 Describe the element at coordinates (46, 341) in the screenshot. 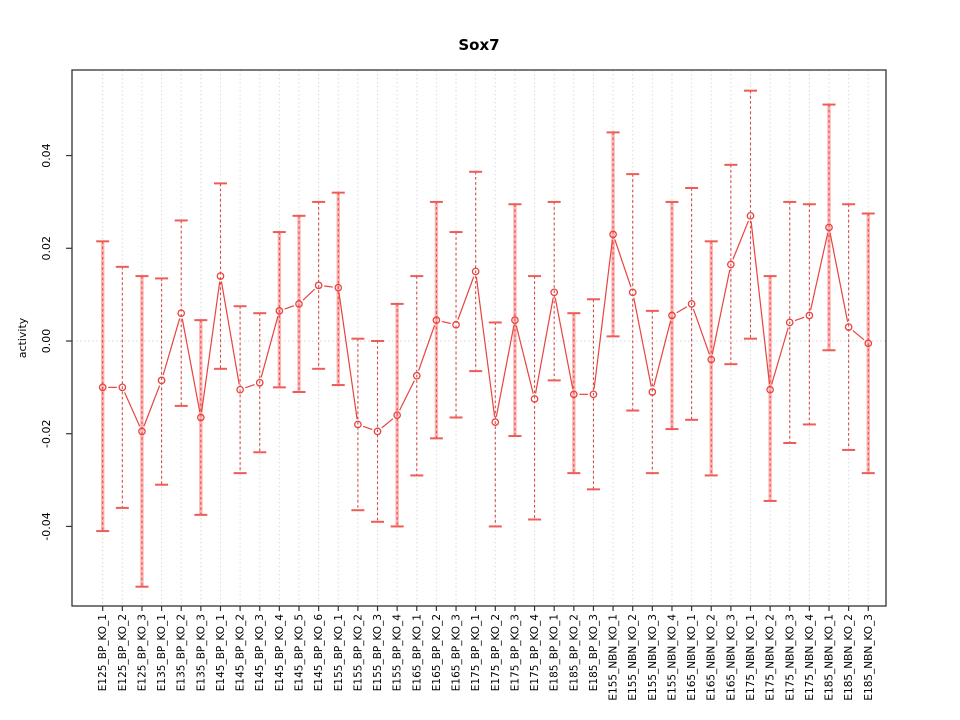

I see `y-tick-label: 0.00` at that location.